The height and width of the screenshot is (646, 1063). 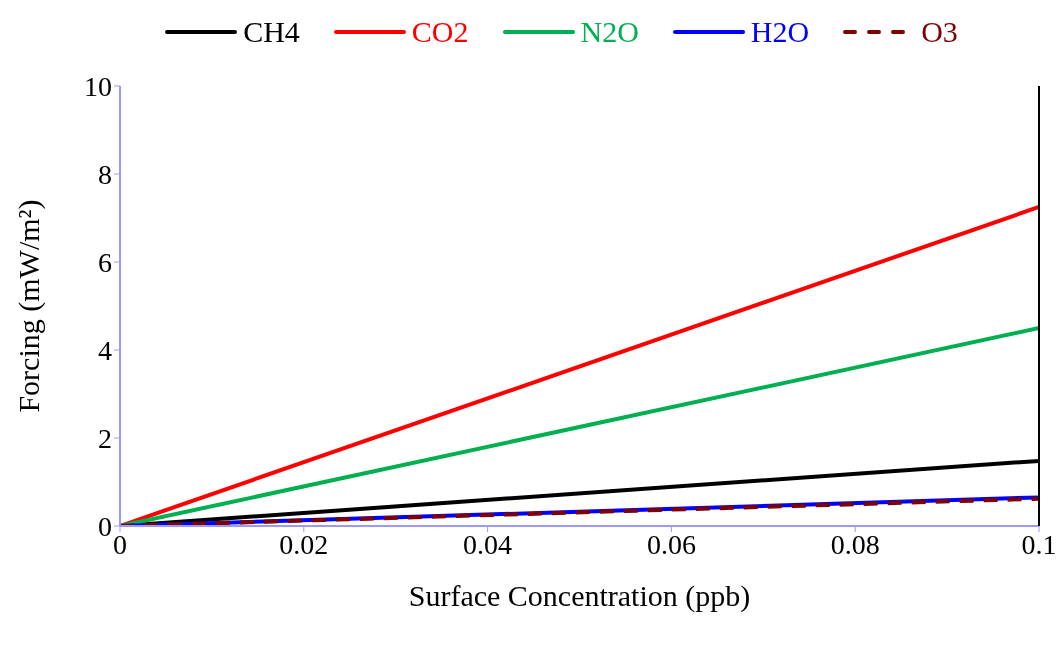 What do you see at coordinates (105, 438) in the screenshot?
I see `y-tick-label: 2` at bounding box center [105, 438].